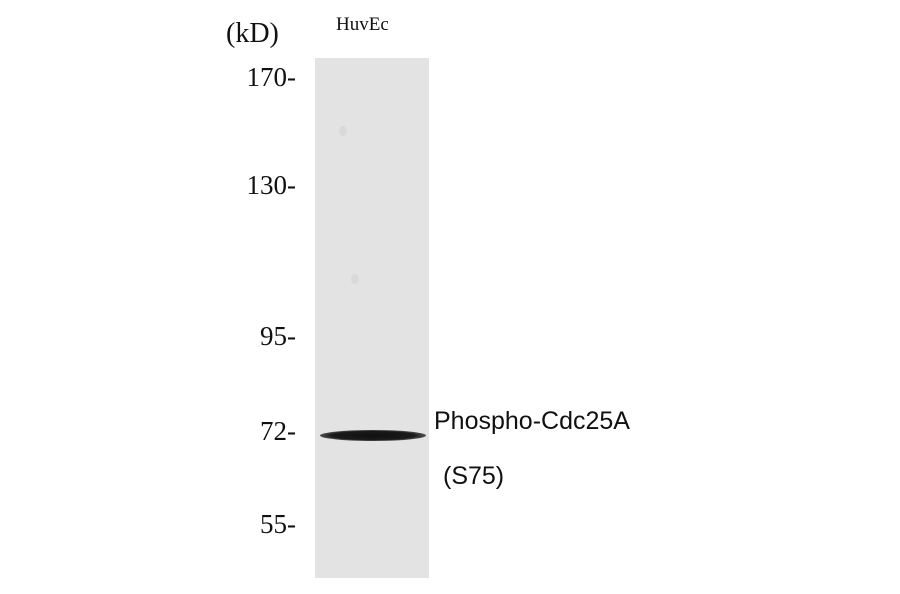 This screenshot has width=900, height=594. Describe the element at coordinates (252, 33) in the screenshot. I see `unit-label: (kD)` at that location.